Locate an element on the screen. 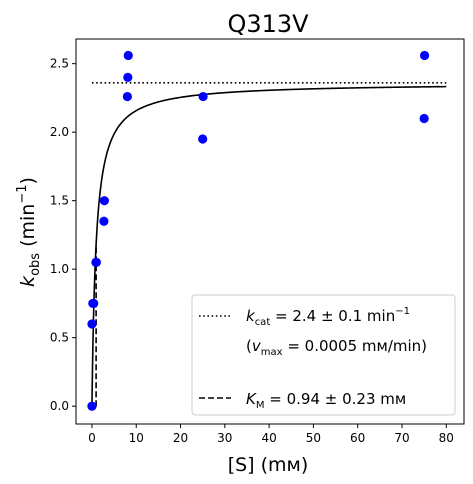 This screenshot has width=473, height=484. y-tick-label: 0.5 is located at coordinates (59, 338).